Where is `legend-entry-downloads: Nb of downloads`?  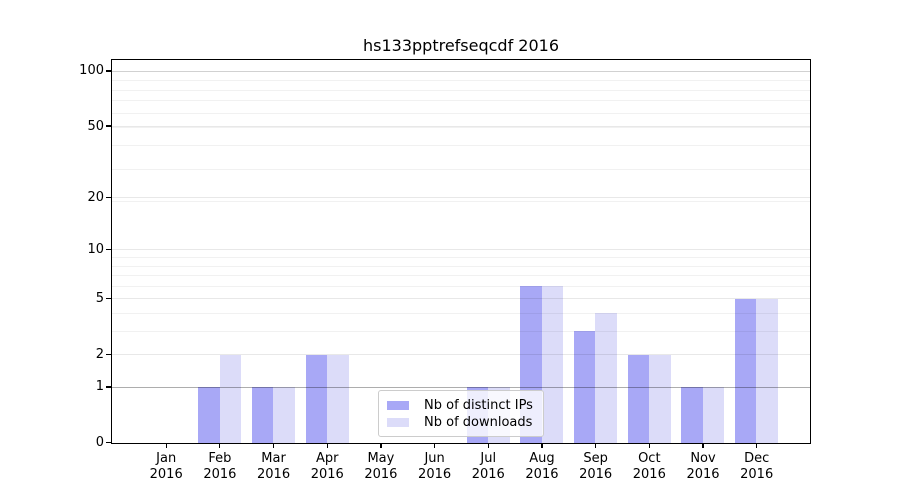
legend-entry-downloads: Nb of downloads is located at coordinates (465, 422).